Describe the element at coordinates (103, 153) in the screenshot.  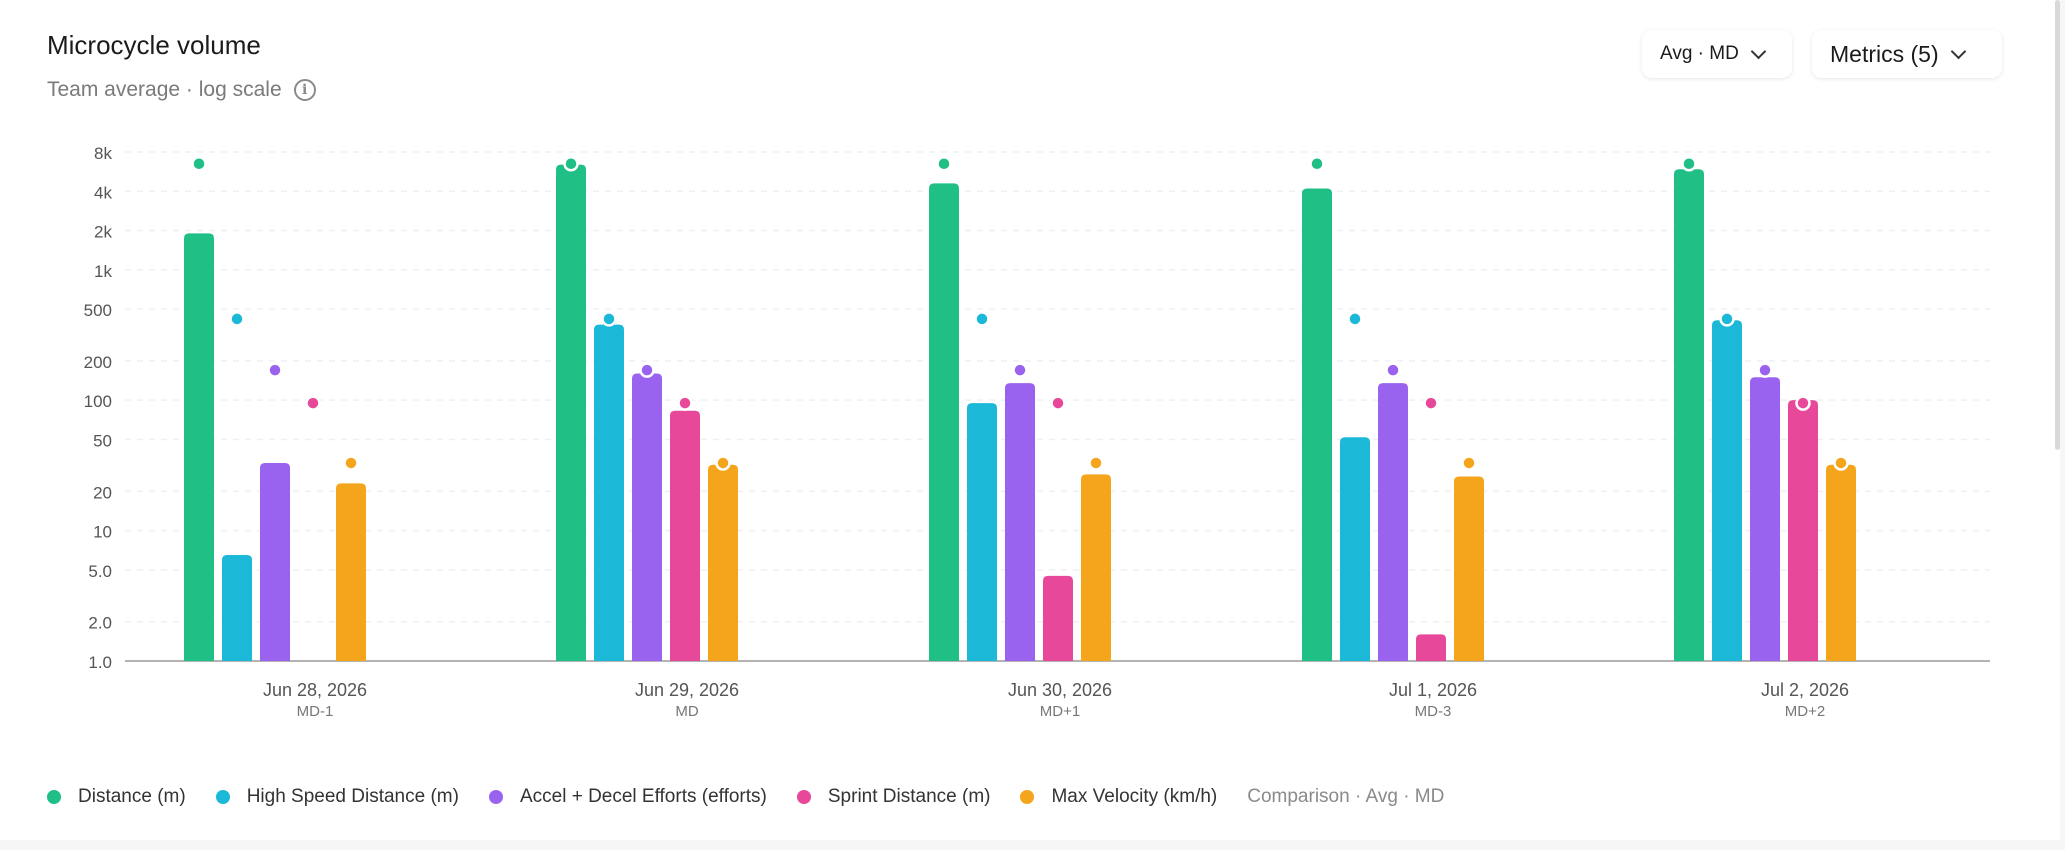
I see `y-tick-label: 8k` at that location.